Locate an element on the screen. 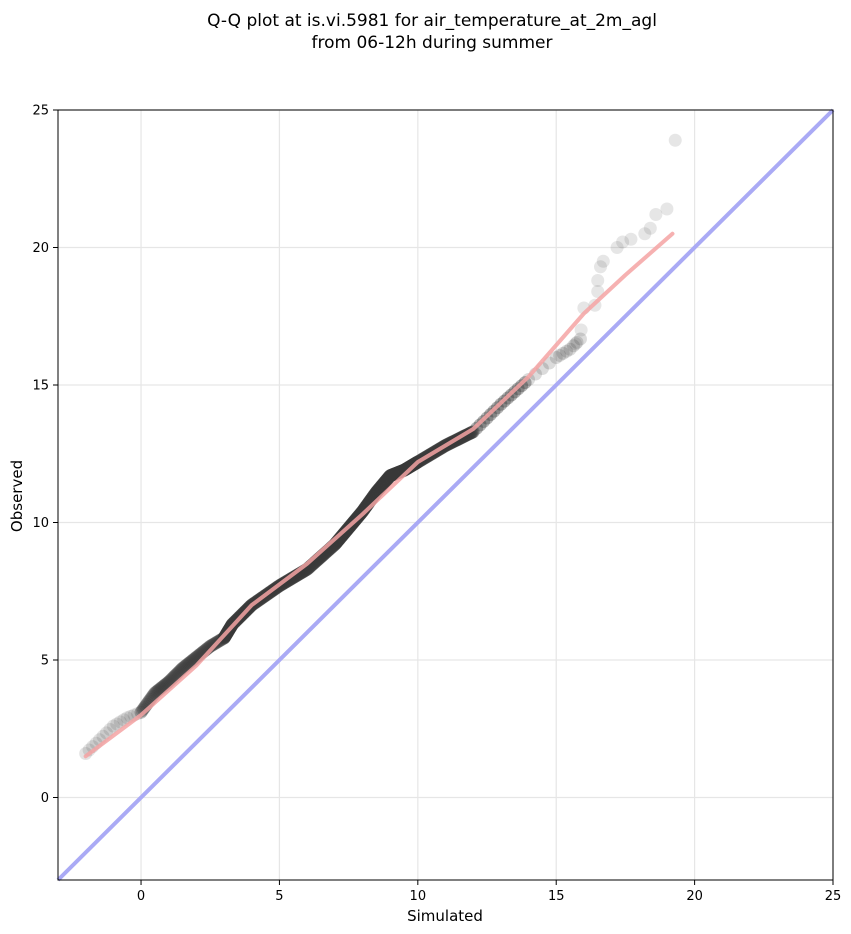 The height and width of the screenshot is (934, 851). x-tick-label: 5 is located at coordinates (279, 896).